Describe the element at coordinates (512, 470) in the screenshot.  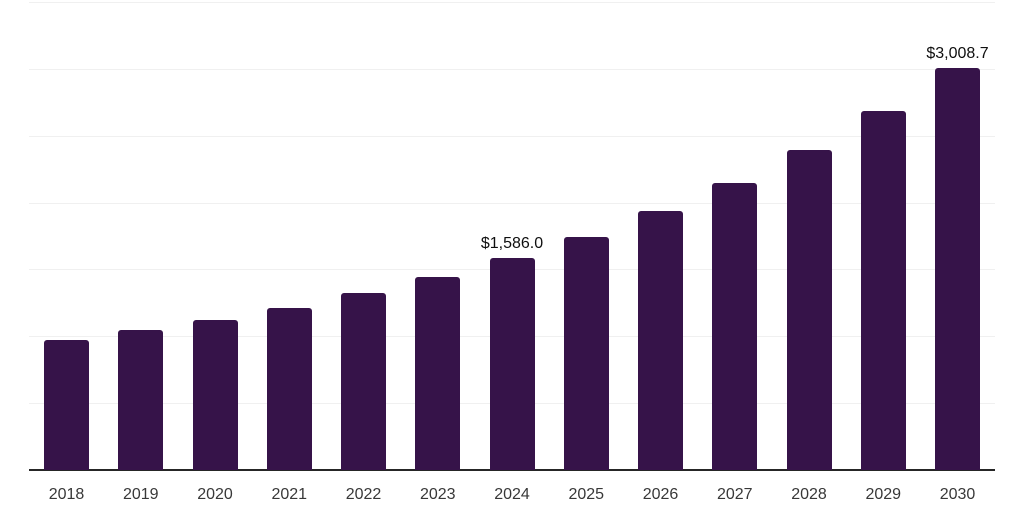
I see `x-axis-line` at that location.